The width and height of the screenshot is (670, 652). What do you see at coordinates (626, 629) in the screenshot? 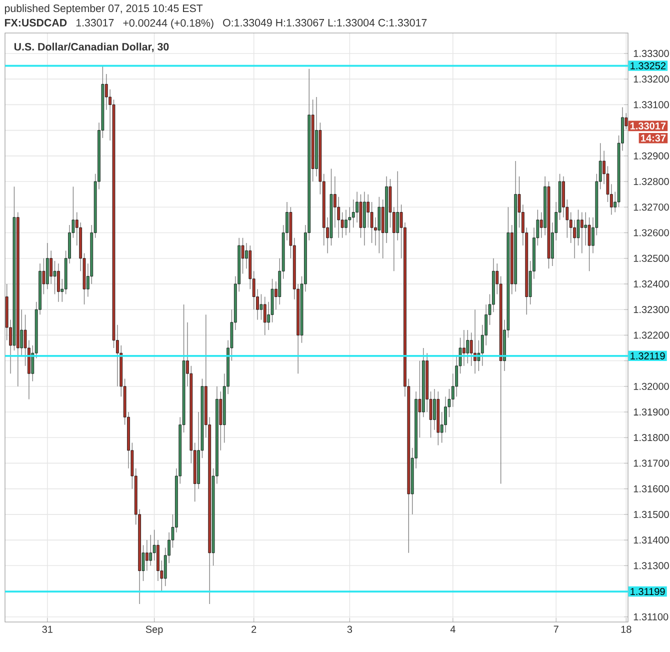
I see `x-tick-label: 18` at bounding box center [626, 629].